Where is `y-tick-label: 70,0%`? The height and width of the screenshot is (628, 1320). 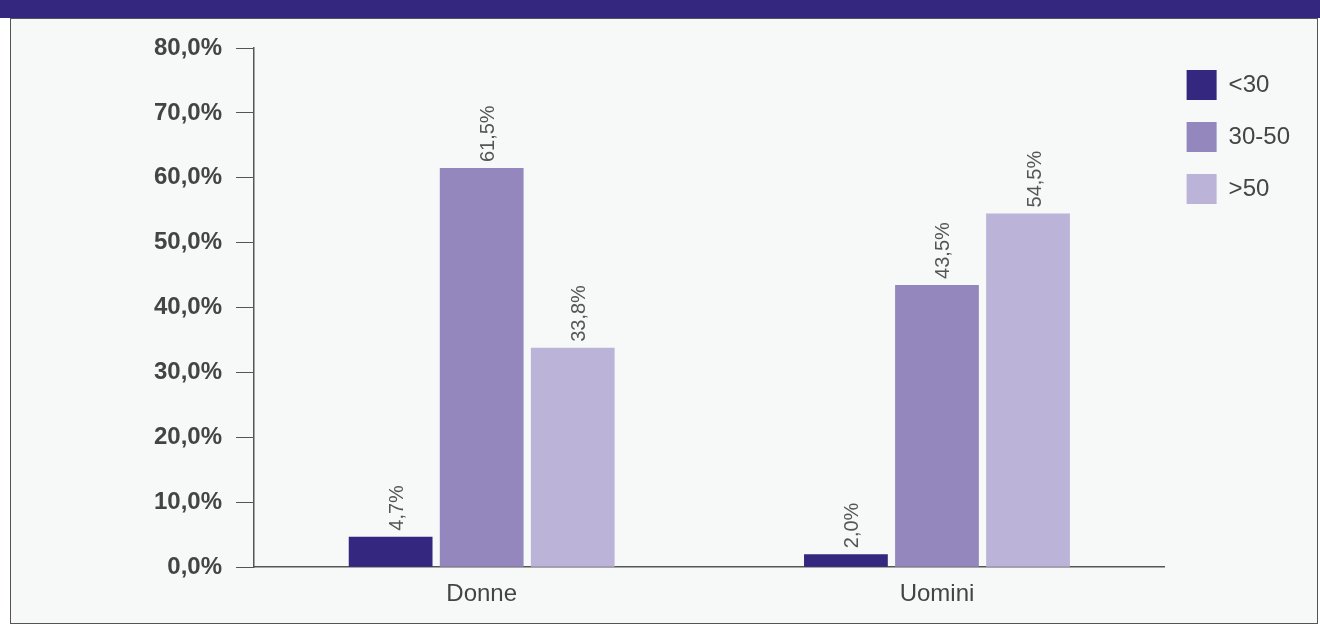 y-tick-label: 70,0% is located at coordinates (188, 111).